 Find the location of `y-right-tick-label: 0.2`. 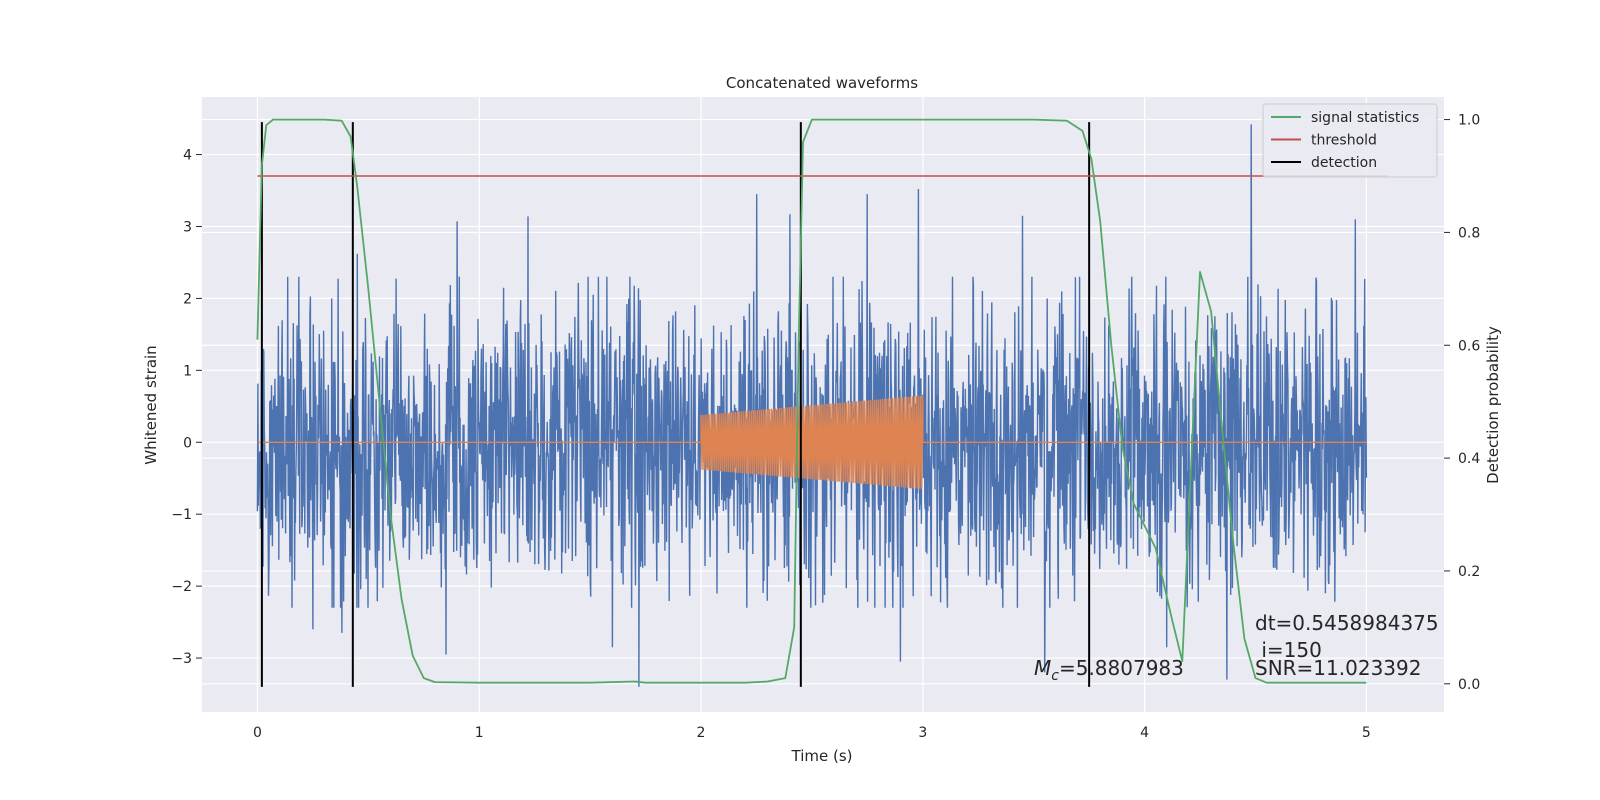

y-right-tick-label: 0.2 is located at coordinates (1469, 572).